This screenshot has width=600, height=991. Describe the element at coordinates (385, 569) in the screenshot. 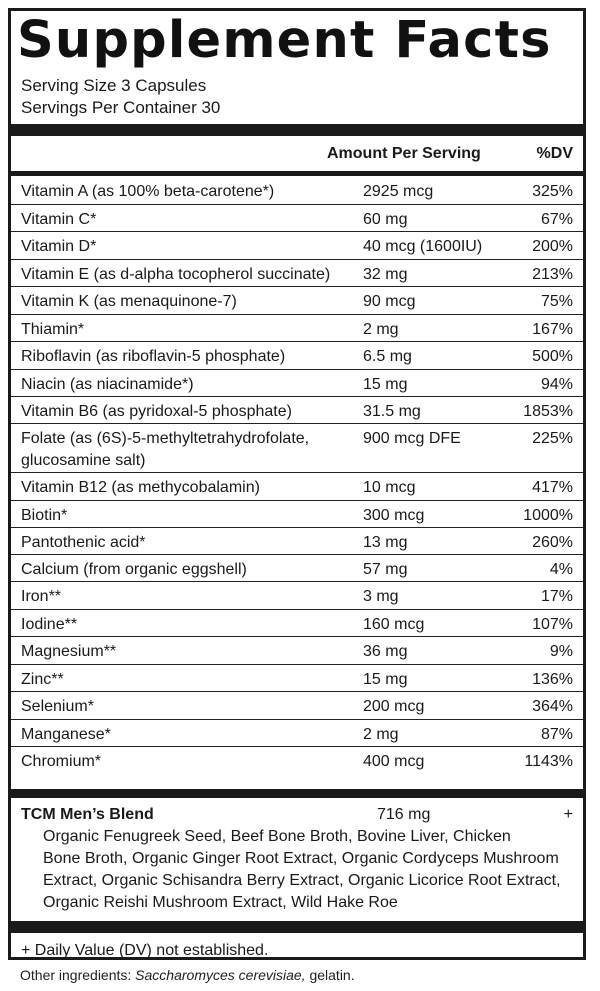

I see `nutrient-amount: 57 mg` at that location.